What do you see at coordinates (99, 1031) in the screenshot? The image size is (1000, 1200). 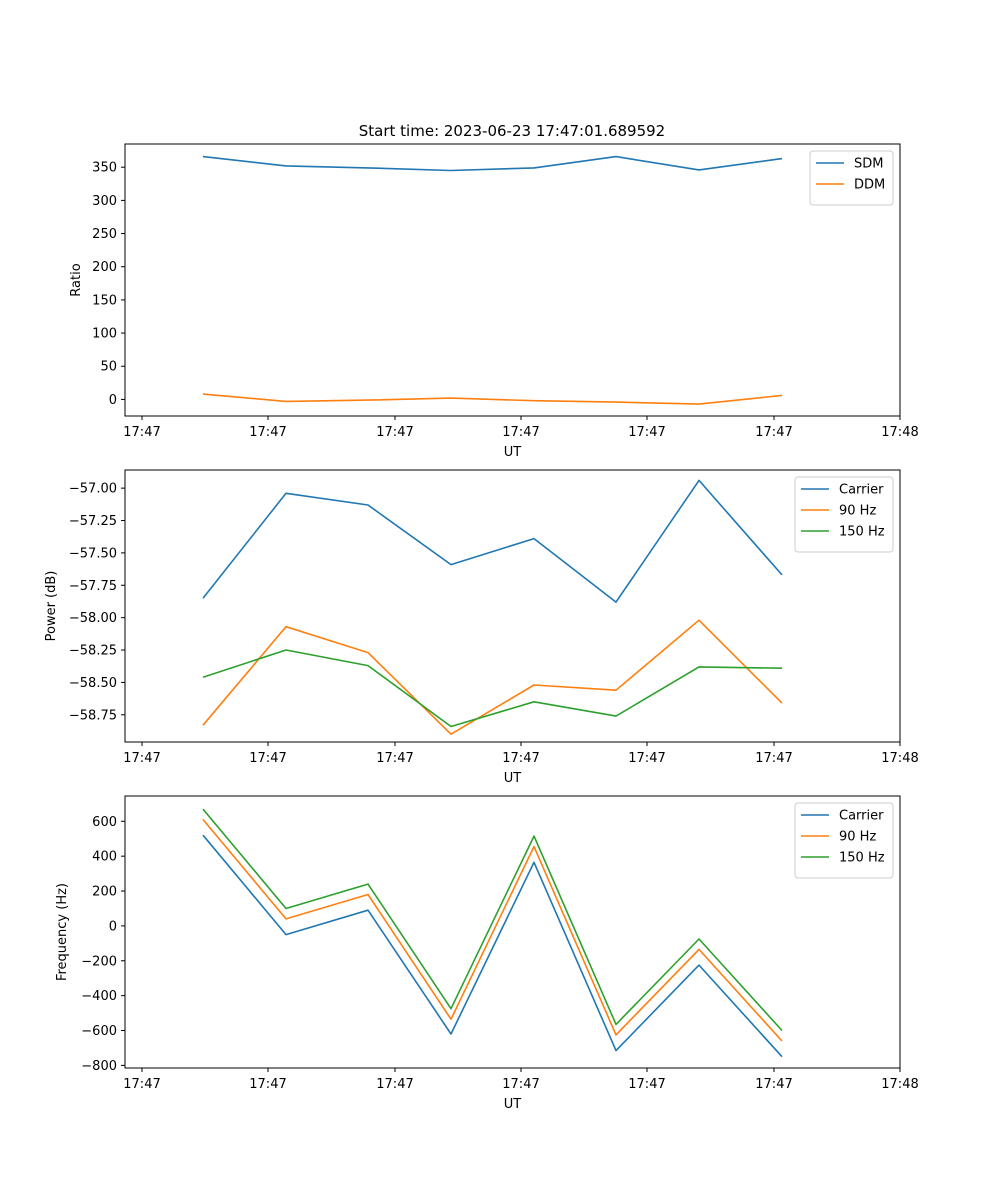 I see `y-tick-label: −600` at bounding box center [99, 1031].